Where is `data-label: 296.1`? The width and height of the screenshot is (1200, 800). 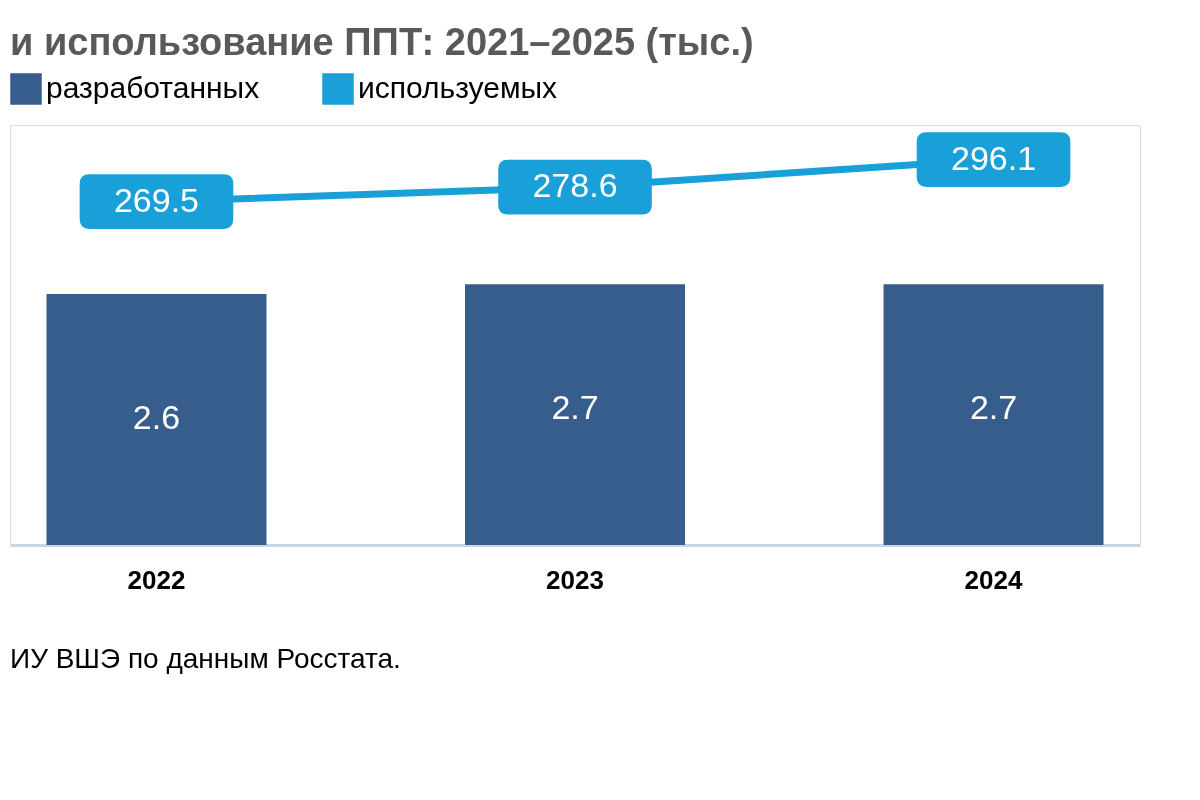 data-label: 296.1 is located at coordinates (993, 157).